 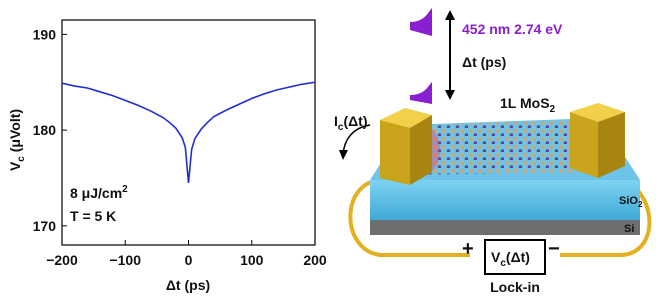 I want to click on substrate-label: Si, so click(x=629, y=229).